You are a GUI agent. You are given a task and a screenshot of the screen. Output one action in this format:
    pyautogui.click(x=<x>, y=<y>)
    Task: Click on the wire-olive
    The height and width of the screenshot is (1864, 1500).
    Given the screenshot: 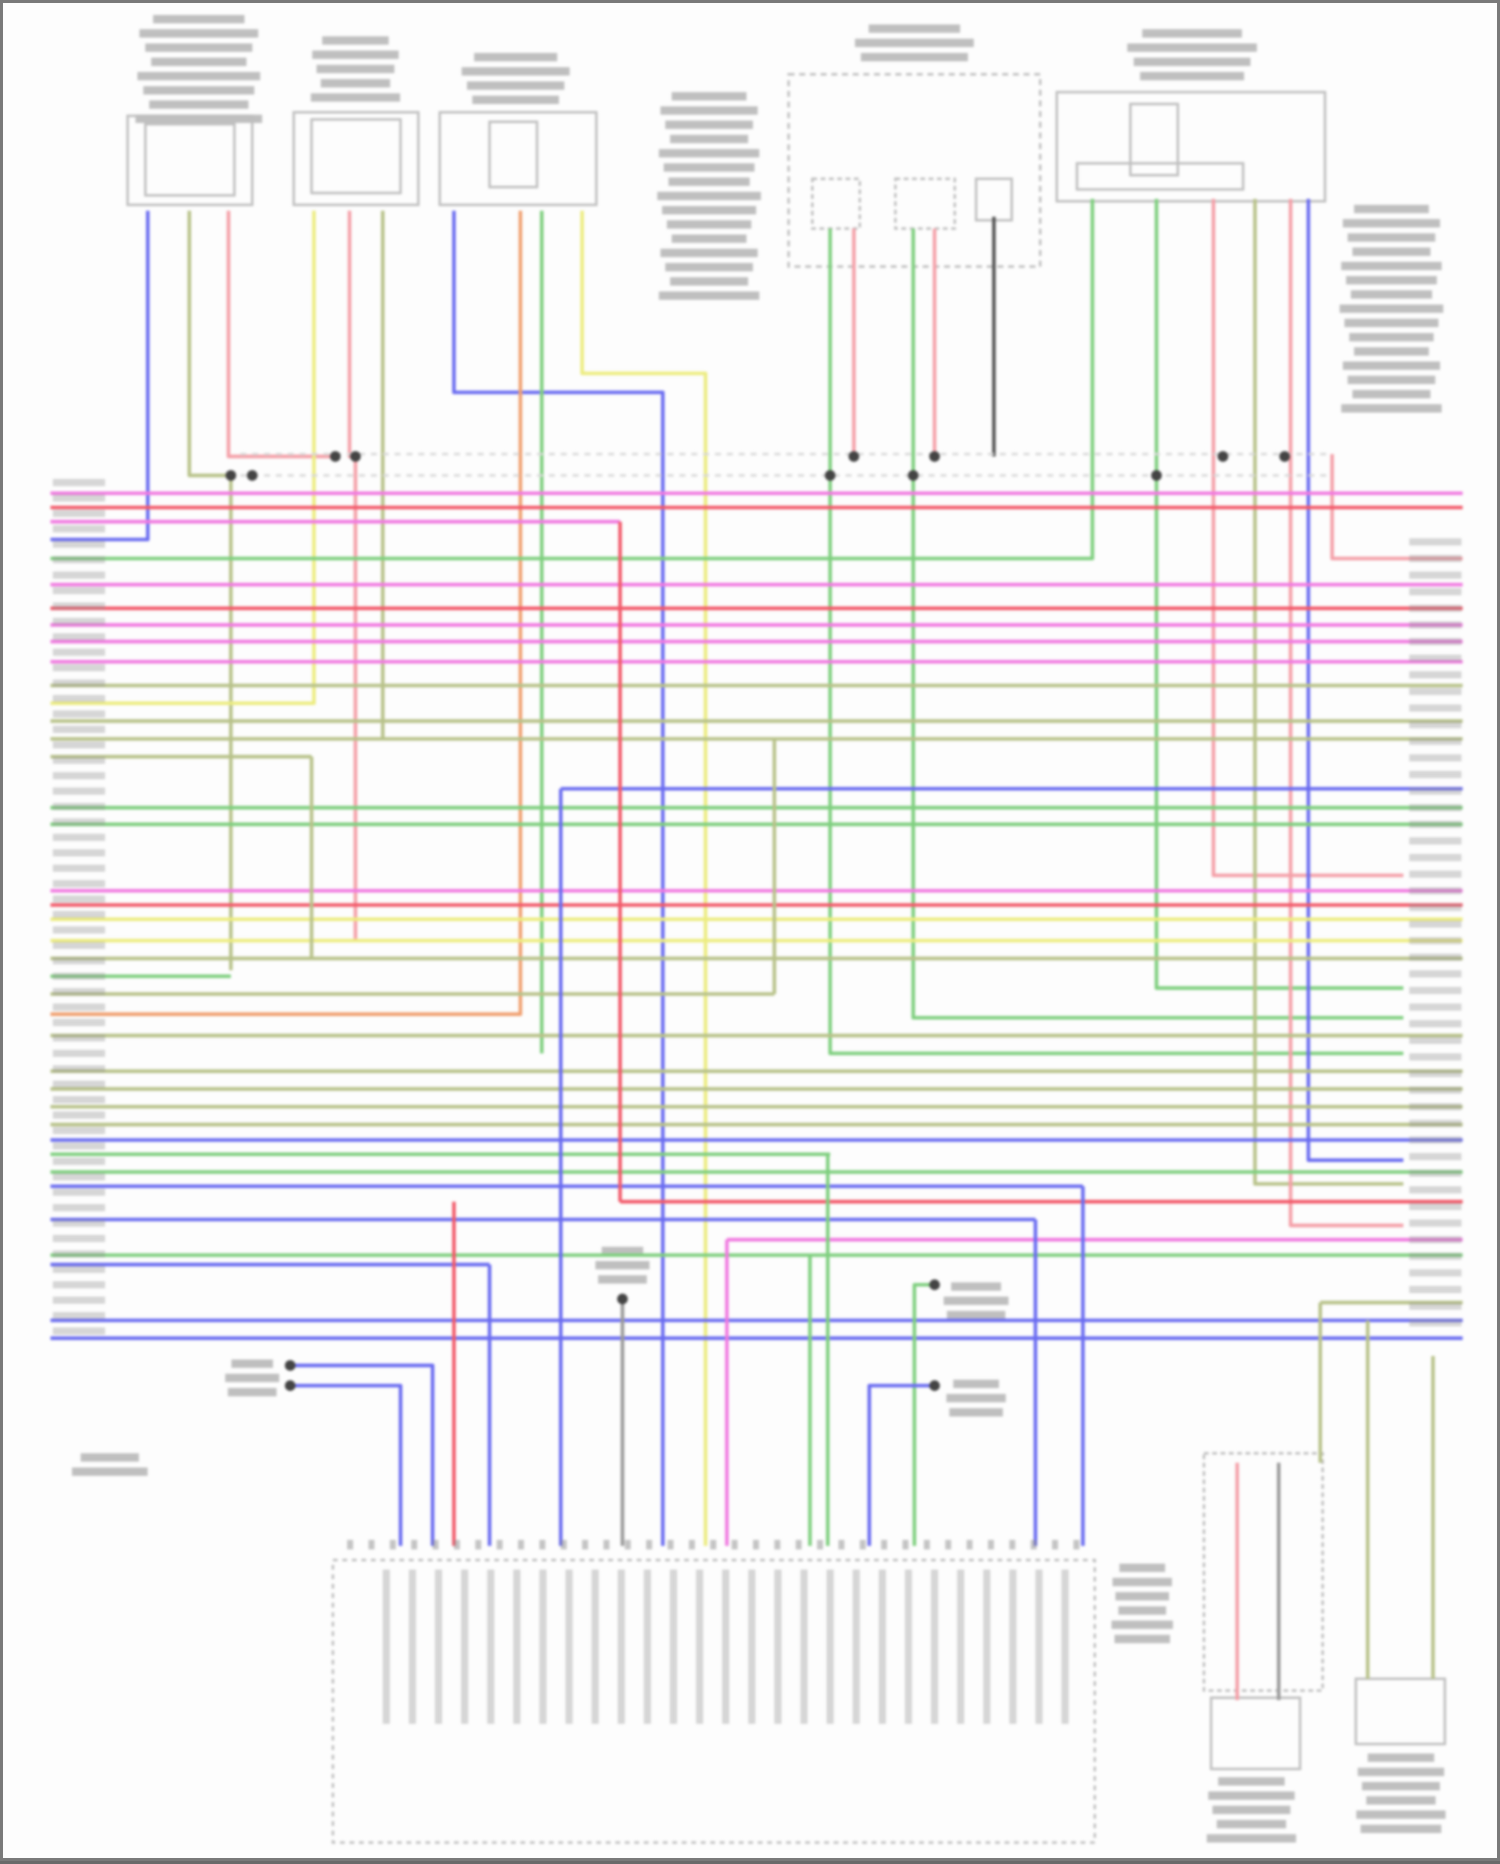 What is the action you would take?
    pyautogui.click(x=210, y=590)
    